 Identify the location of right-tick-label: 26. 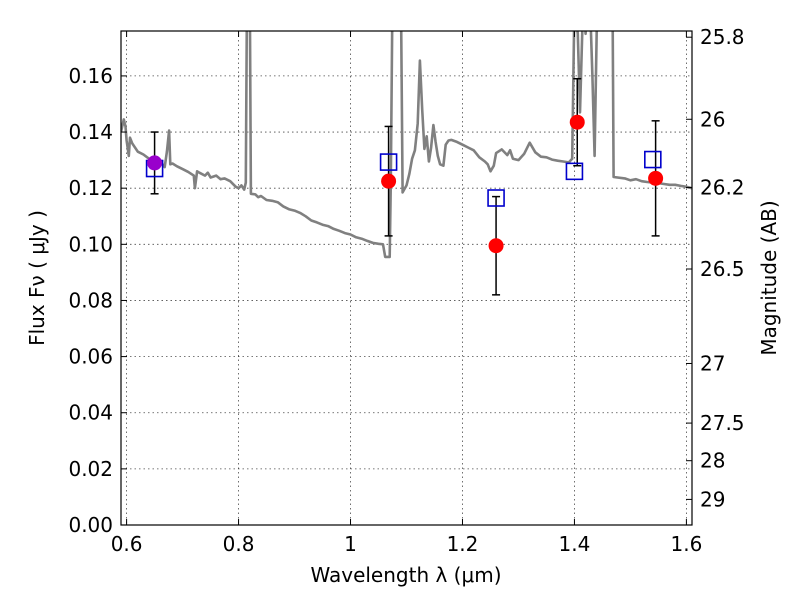
(712, 119).